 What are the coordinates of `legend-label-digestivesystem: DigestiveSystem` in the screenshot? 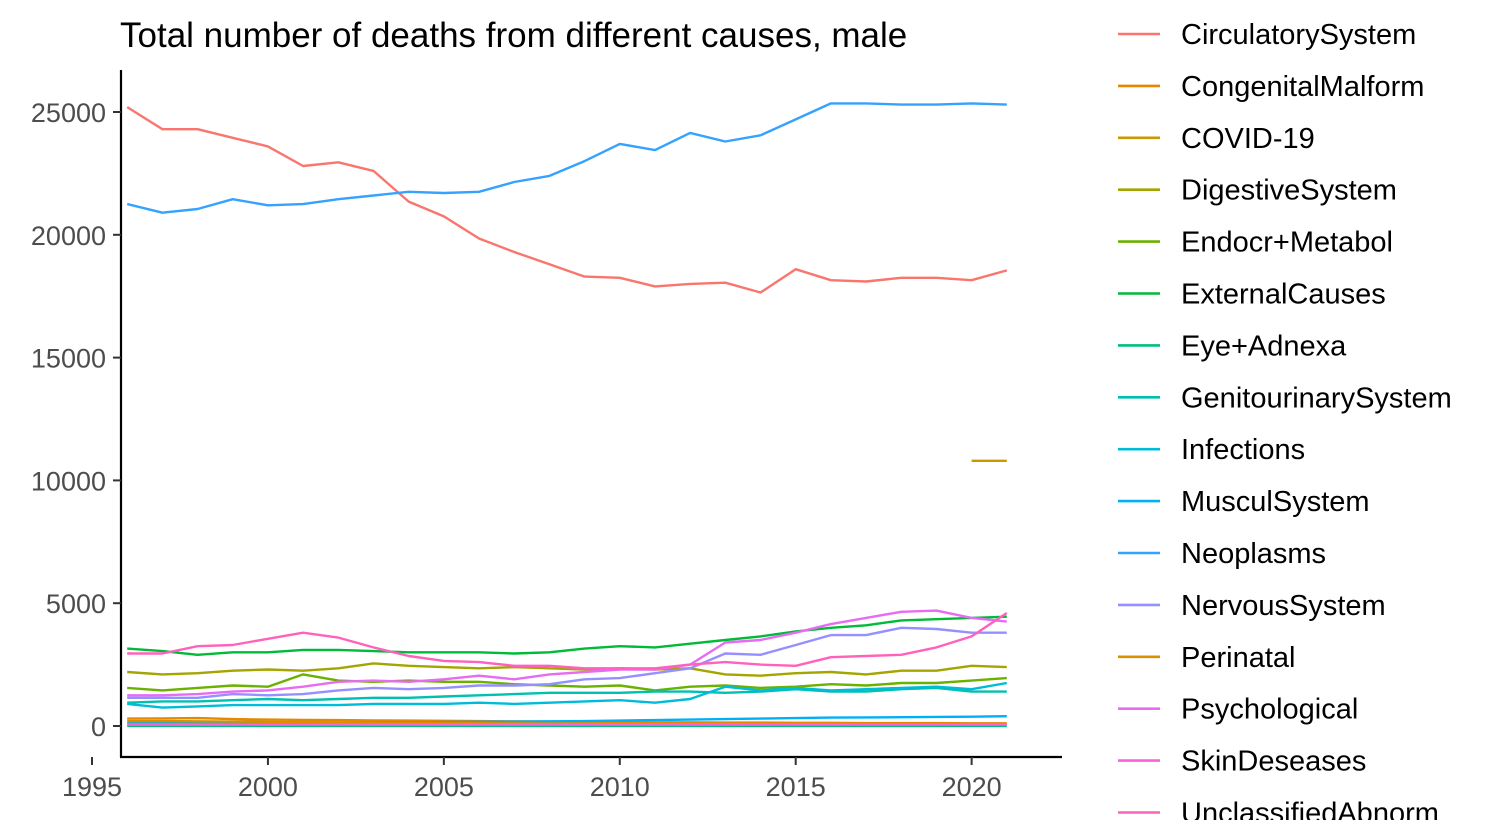 It's located at (1289, 191).